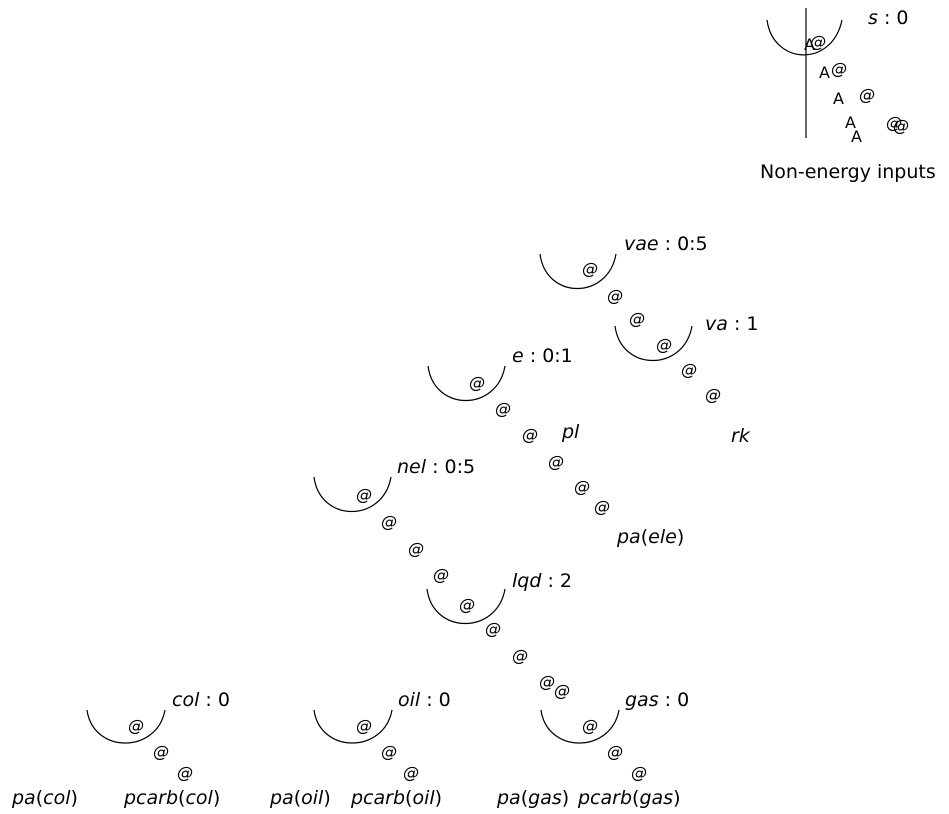 The width and height of the screenshot is (949, 814). I want to click on leaf-pcarb-oil: pcarb(oil), so click(396, 798).